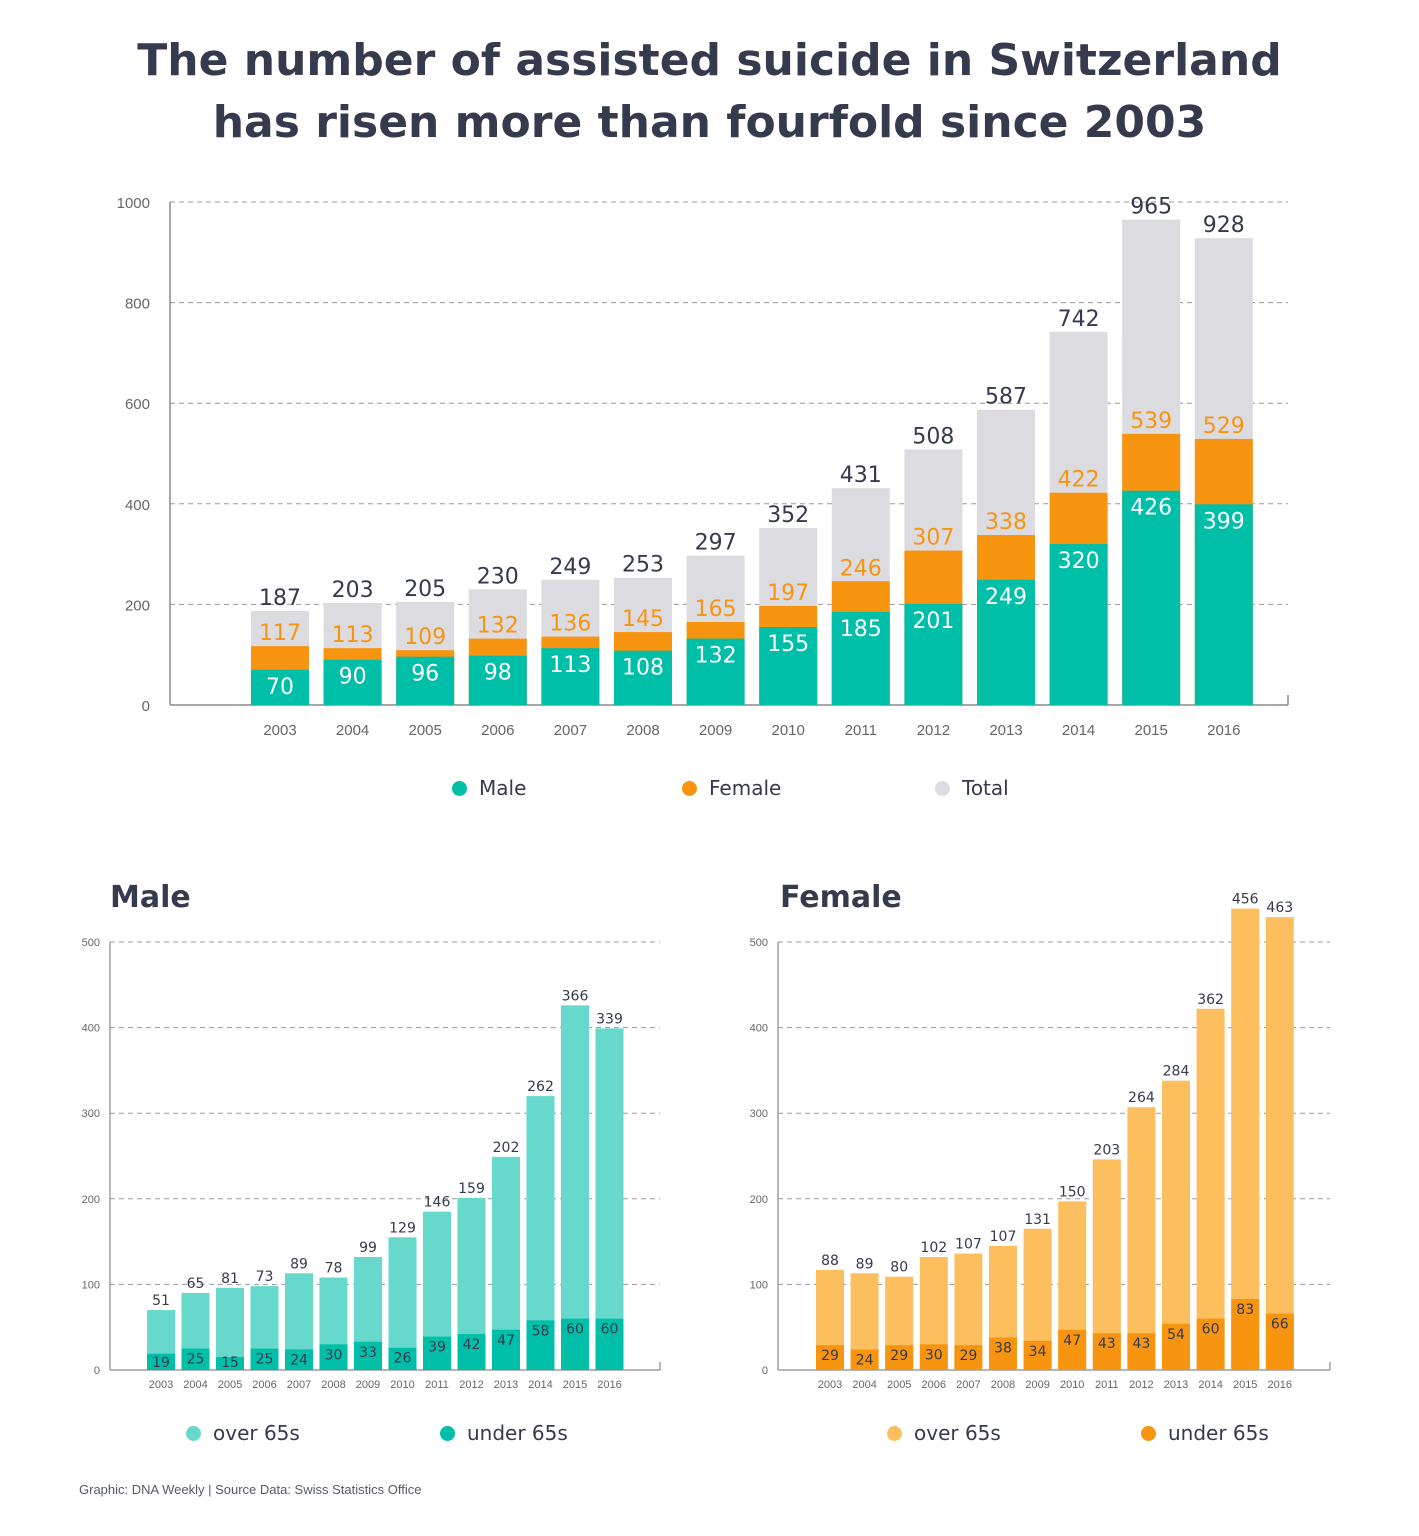 This screenshot has height=1536, width=1419. What do you see at coordinates (968, 1385) in the screenshot?
I see `x-tick-label-2007: 2007` at bounding box center [968, 1385].